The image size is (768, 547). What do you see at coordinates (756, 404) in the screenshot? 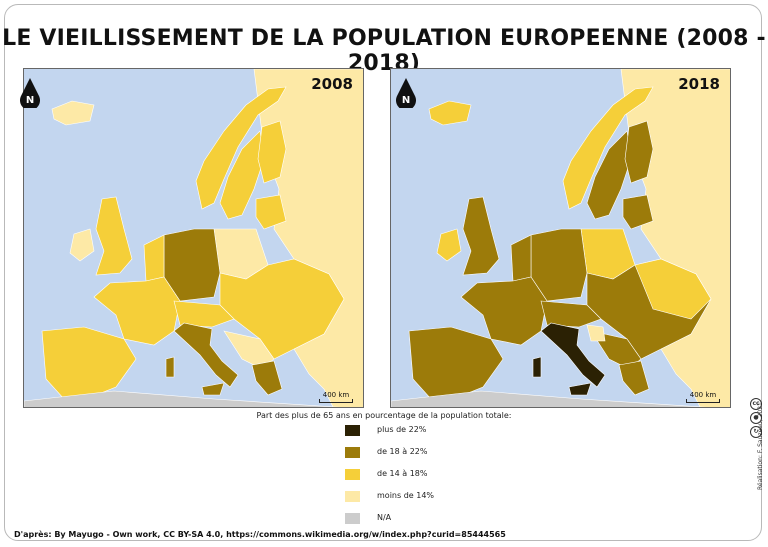
I see `cc-icon: cc` at bounding box center [756, 404].